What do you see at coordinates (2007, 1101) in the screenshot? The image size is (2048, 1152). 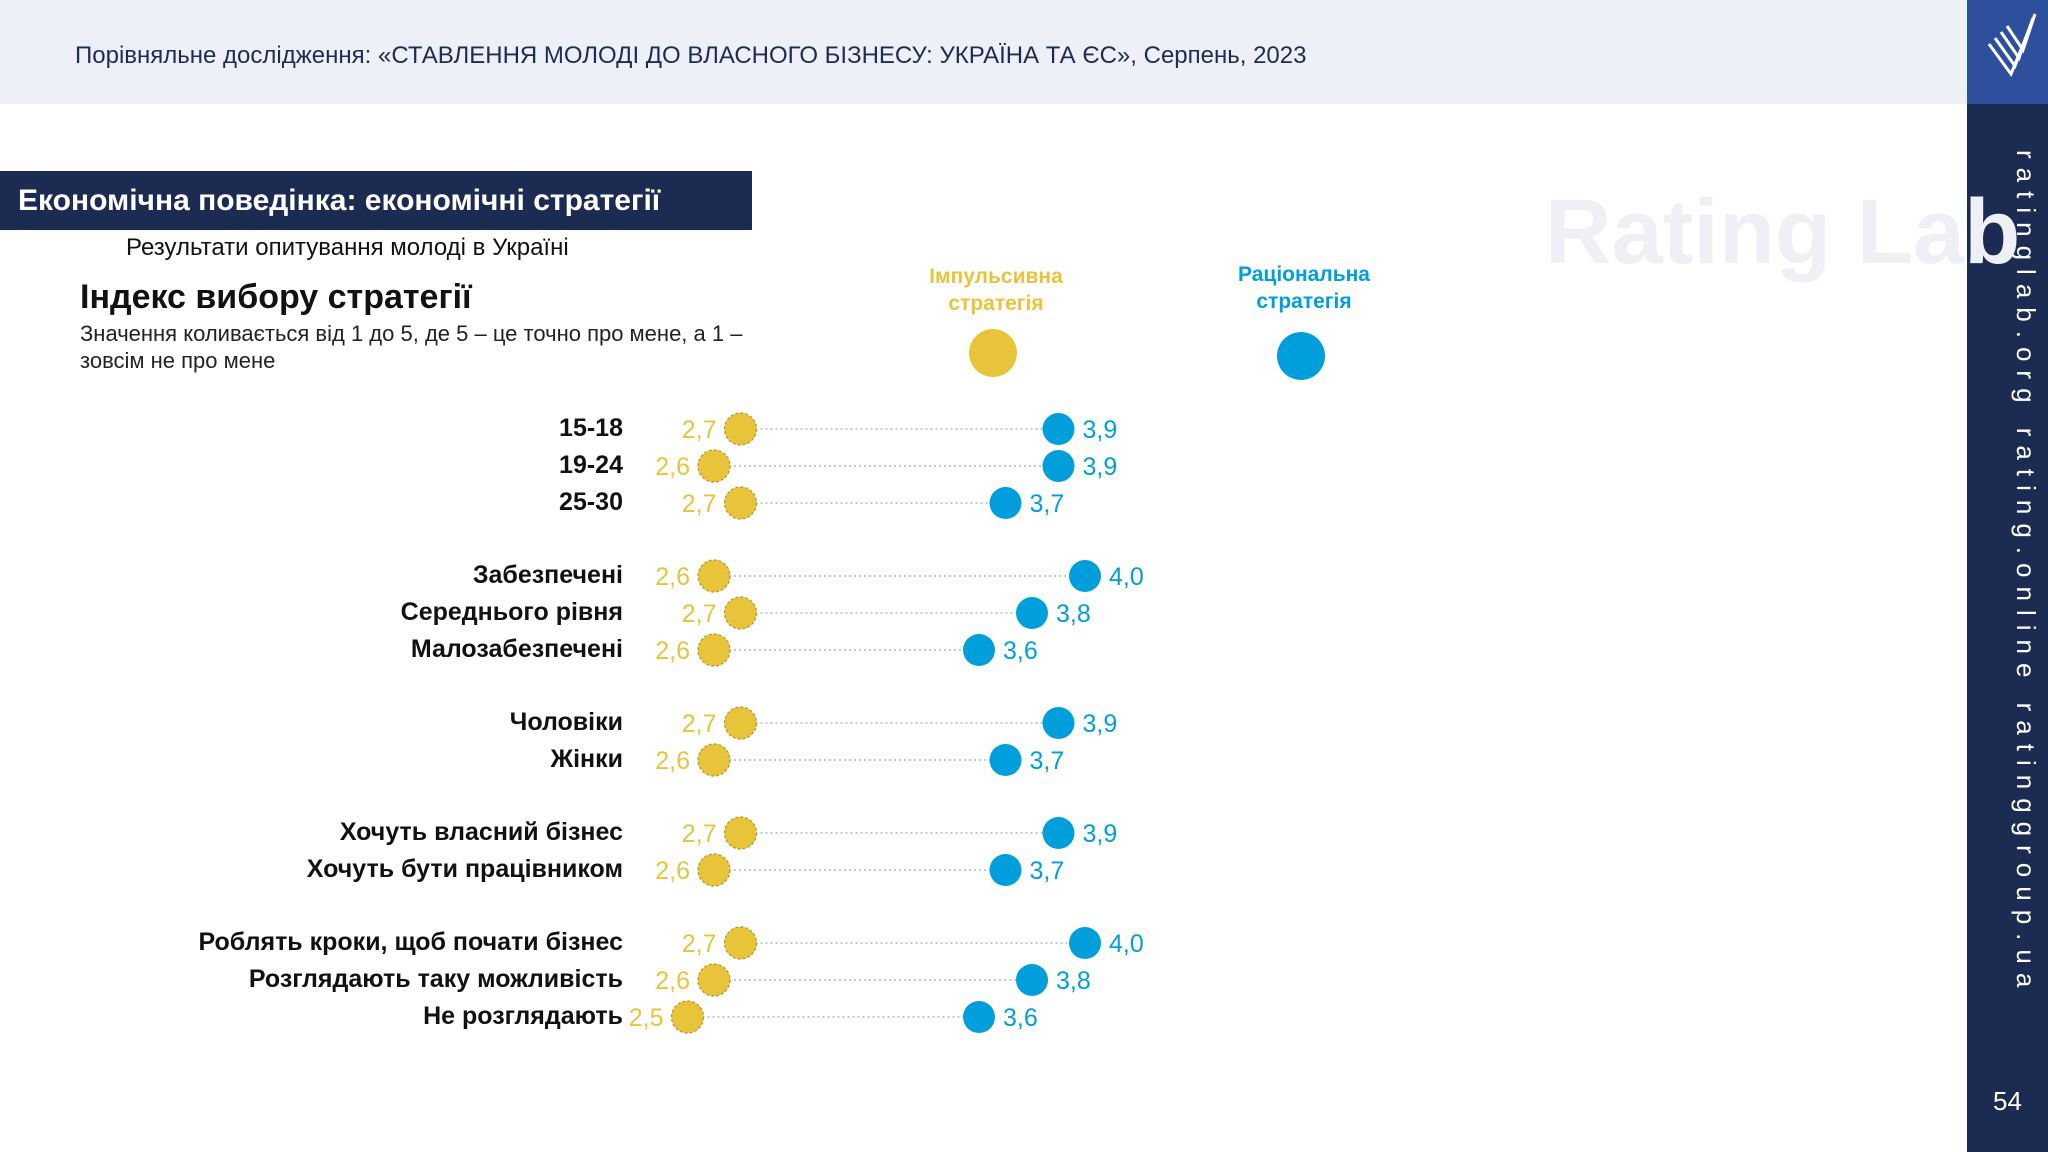 I see `page-number: 54` at bounding box center [2007, 1101].